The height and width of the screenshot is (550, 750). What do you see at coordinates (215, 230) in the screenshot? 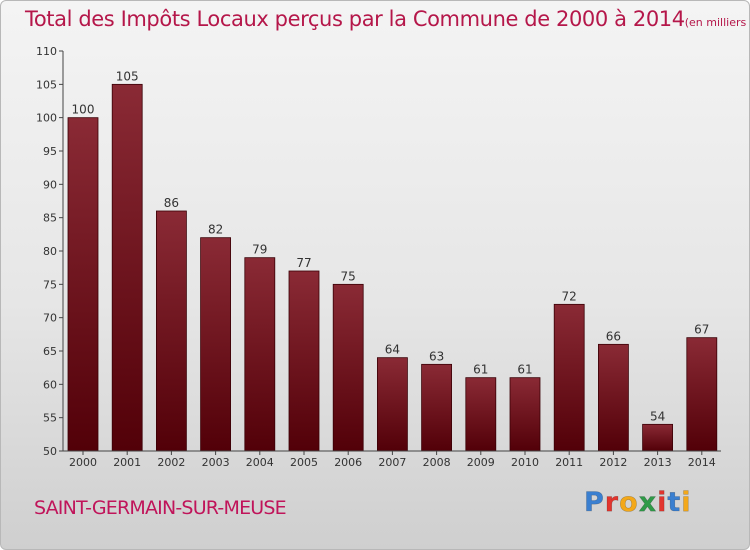
I see `data-label-2003: 82` at bounding box center [215, 230].